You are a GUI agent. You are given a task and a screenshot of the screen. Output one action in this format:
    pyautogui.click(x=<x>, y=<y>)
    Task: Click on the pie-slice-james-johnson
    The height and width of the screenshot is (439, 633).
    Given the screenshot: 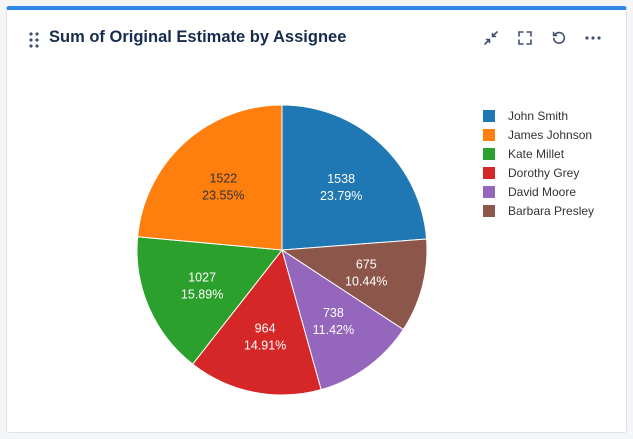 What is the action you would take?
    pyautogui.click(x=210, y=177)
    